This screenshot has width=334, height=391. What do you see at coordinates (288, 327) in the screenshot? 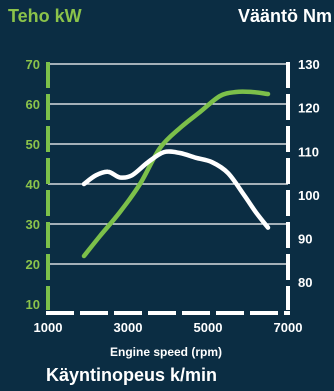
I see `x-tick-label: 7000` at bounding box center [288, 327].